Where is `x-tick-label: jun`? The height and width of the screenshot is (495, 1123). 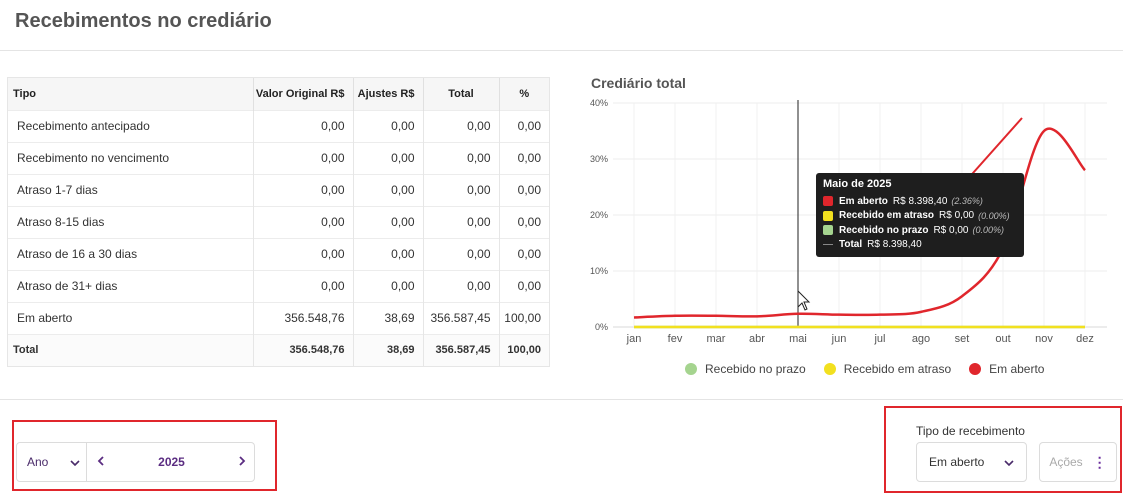
x-tick-label: jun is located at coordinates (839, 339).